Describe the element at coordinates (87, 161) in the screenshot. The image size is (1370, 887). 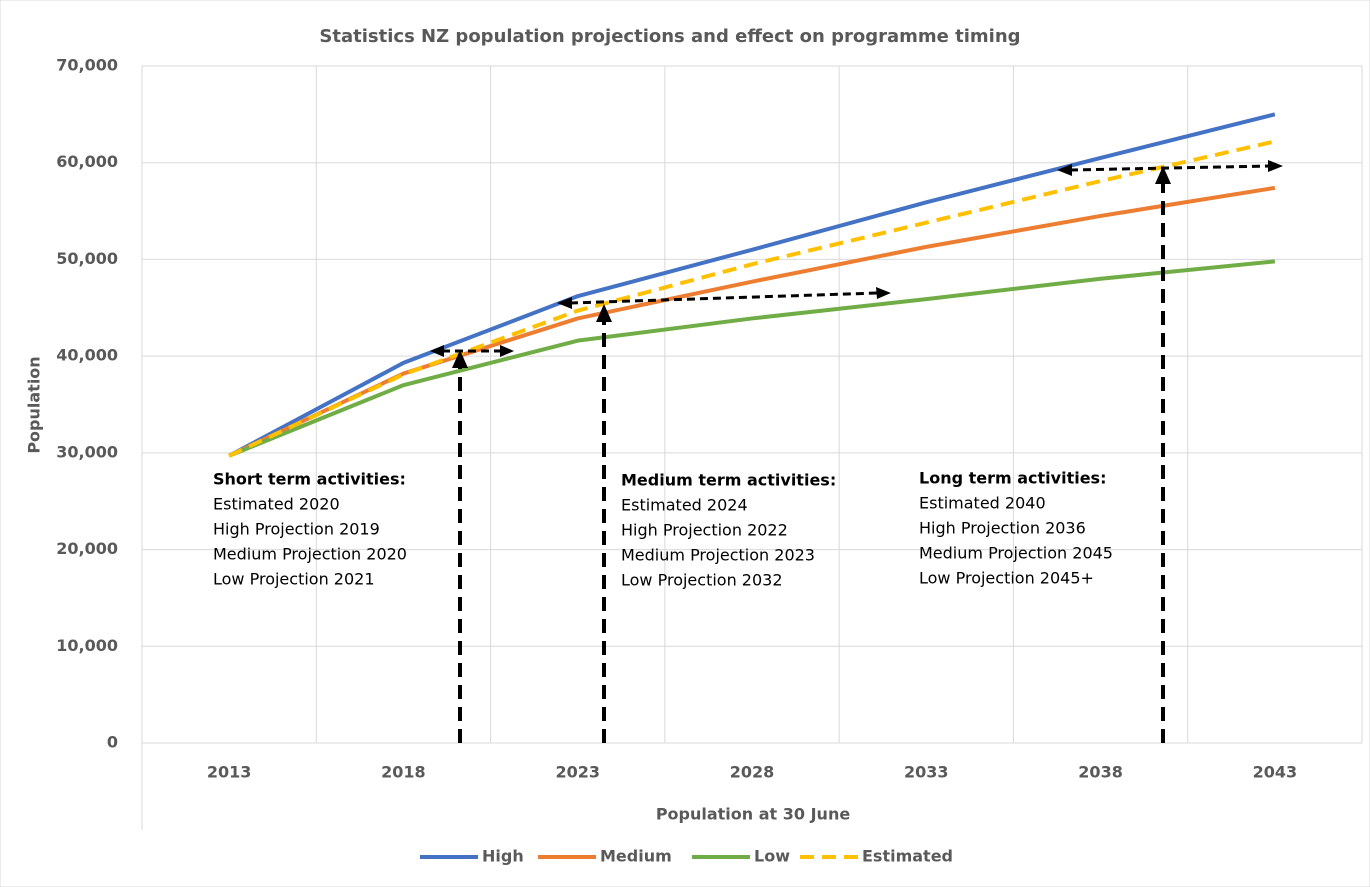
I see `y-tick-label: 60,000` at that location.